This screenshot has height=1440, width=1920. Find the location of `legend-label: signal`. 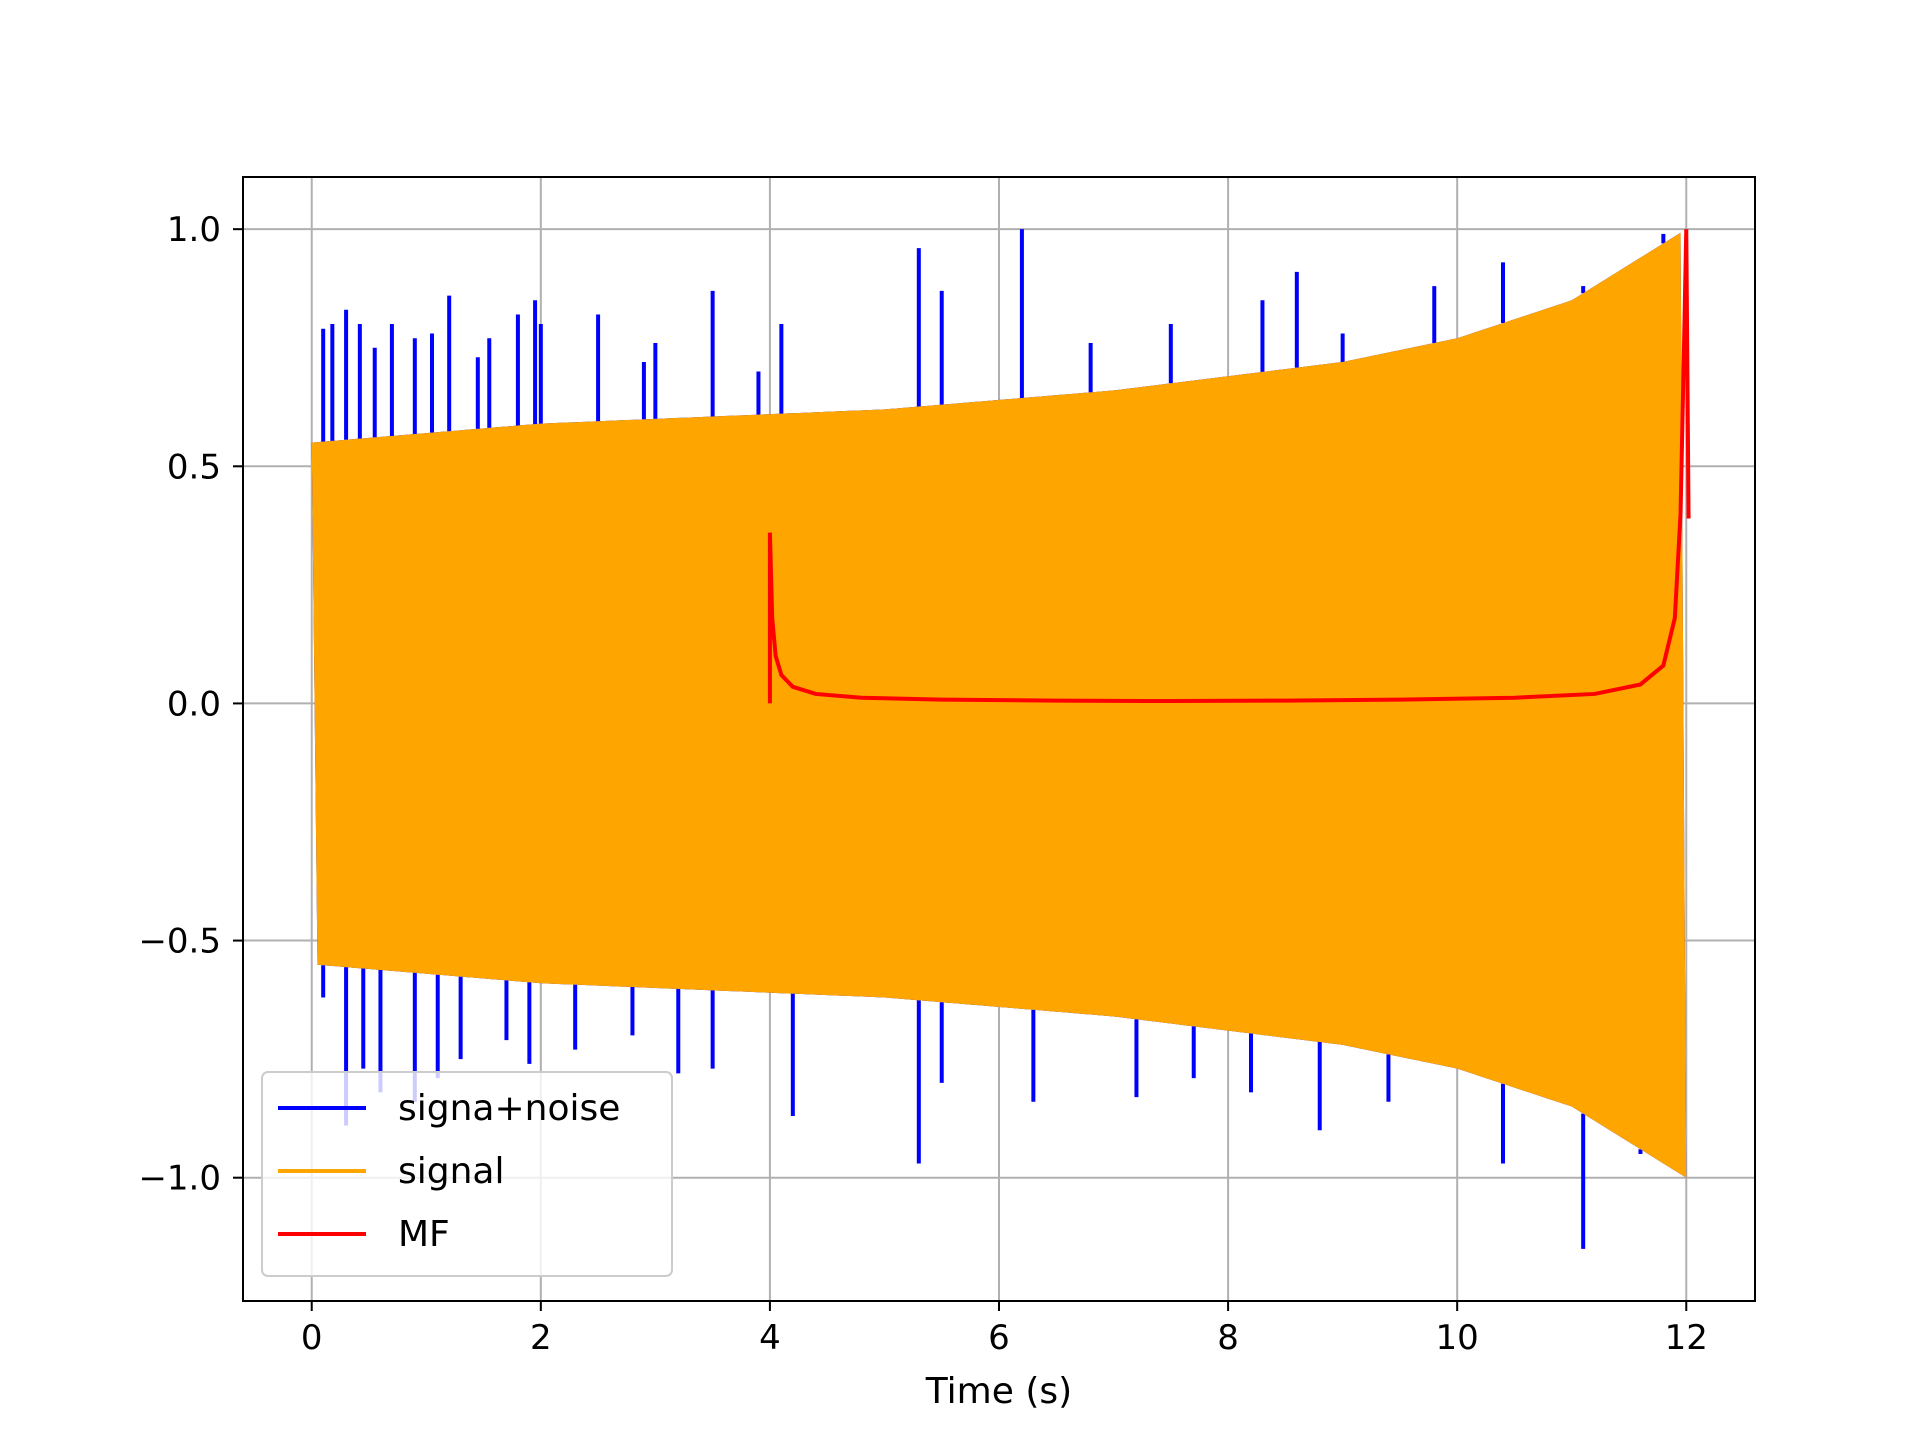

legend-label: signal is located at coordinates (451, 1171).